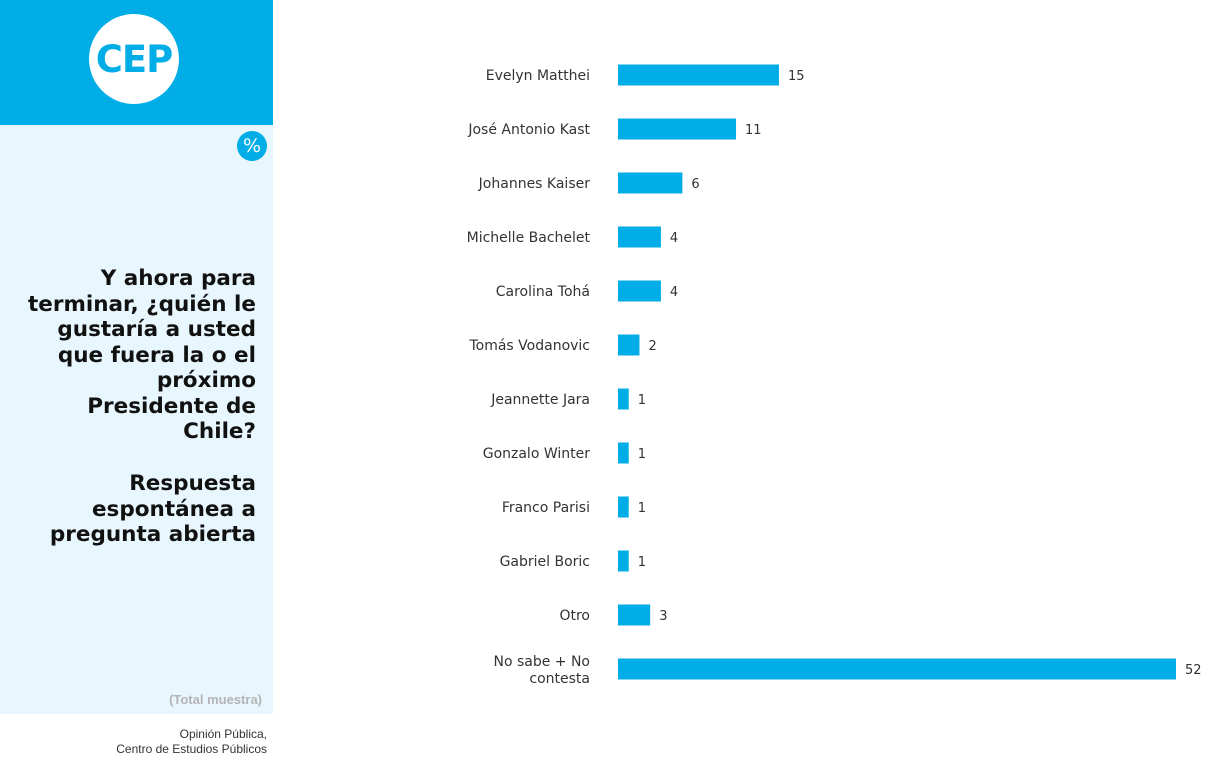 Image resolution: width=1227 pixels, height=770 pixels. I want to click on value-label: 6, so click(695, 184).